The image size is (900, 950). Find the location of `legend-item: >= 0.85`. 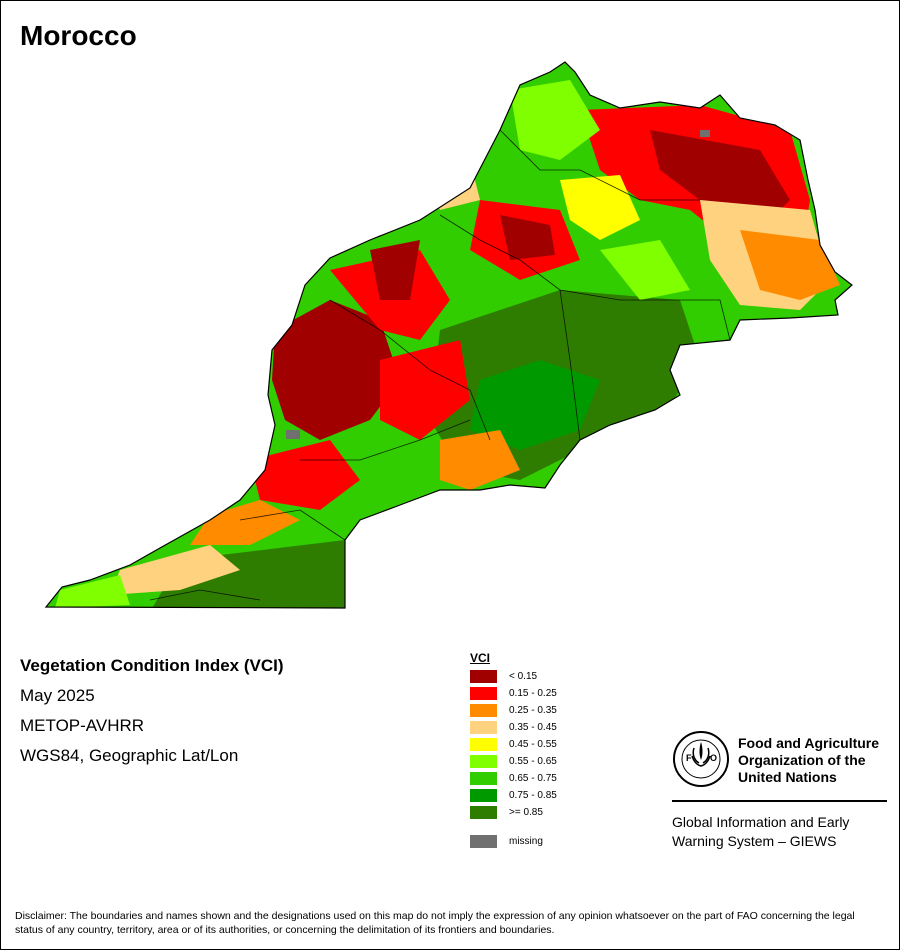

legend-item: >= 0.85 is located at coordinates (513, 812).